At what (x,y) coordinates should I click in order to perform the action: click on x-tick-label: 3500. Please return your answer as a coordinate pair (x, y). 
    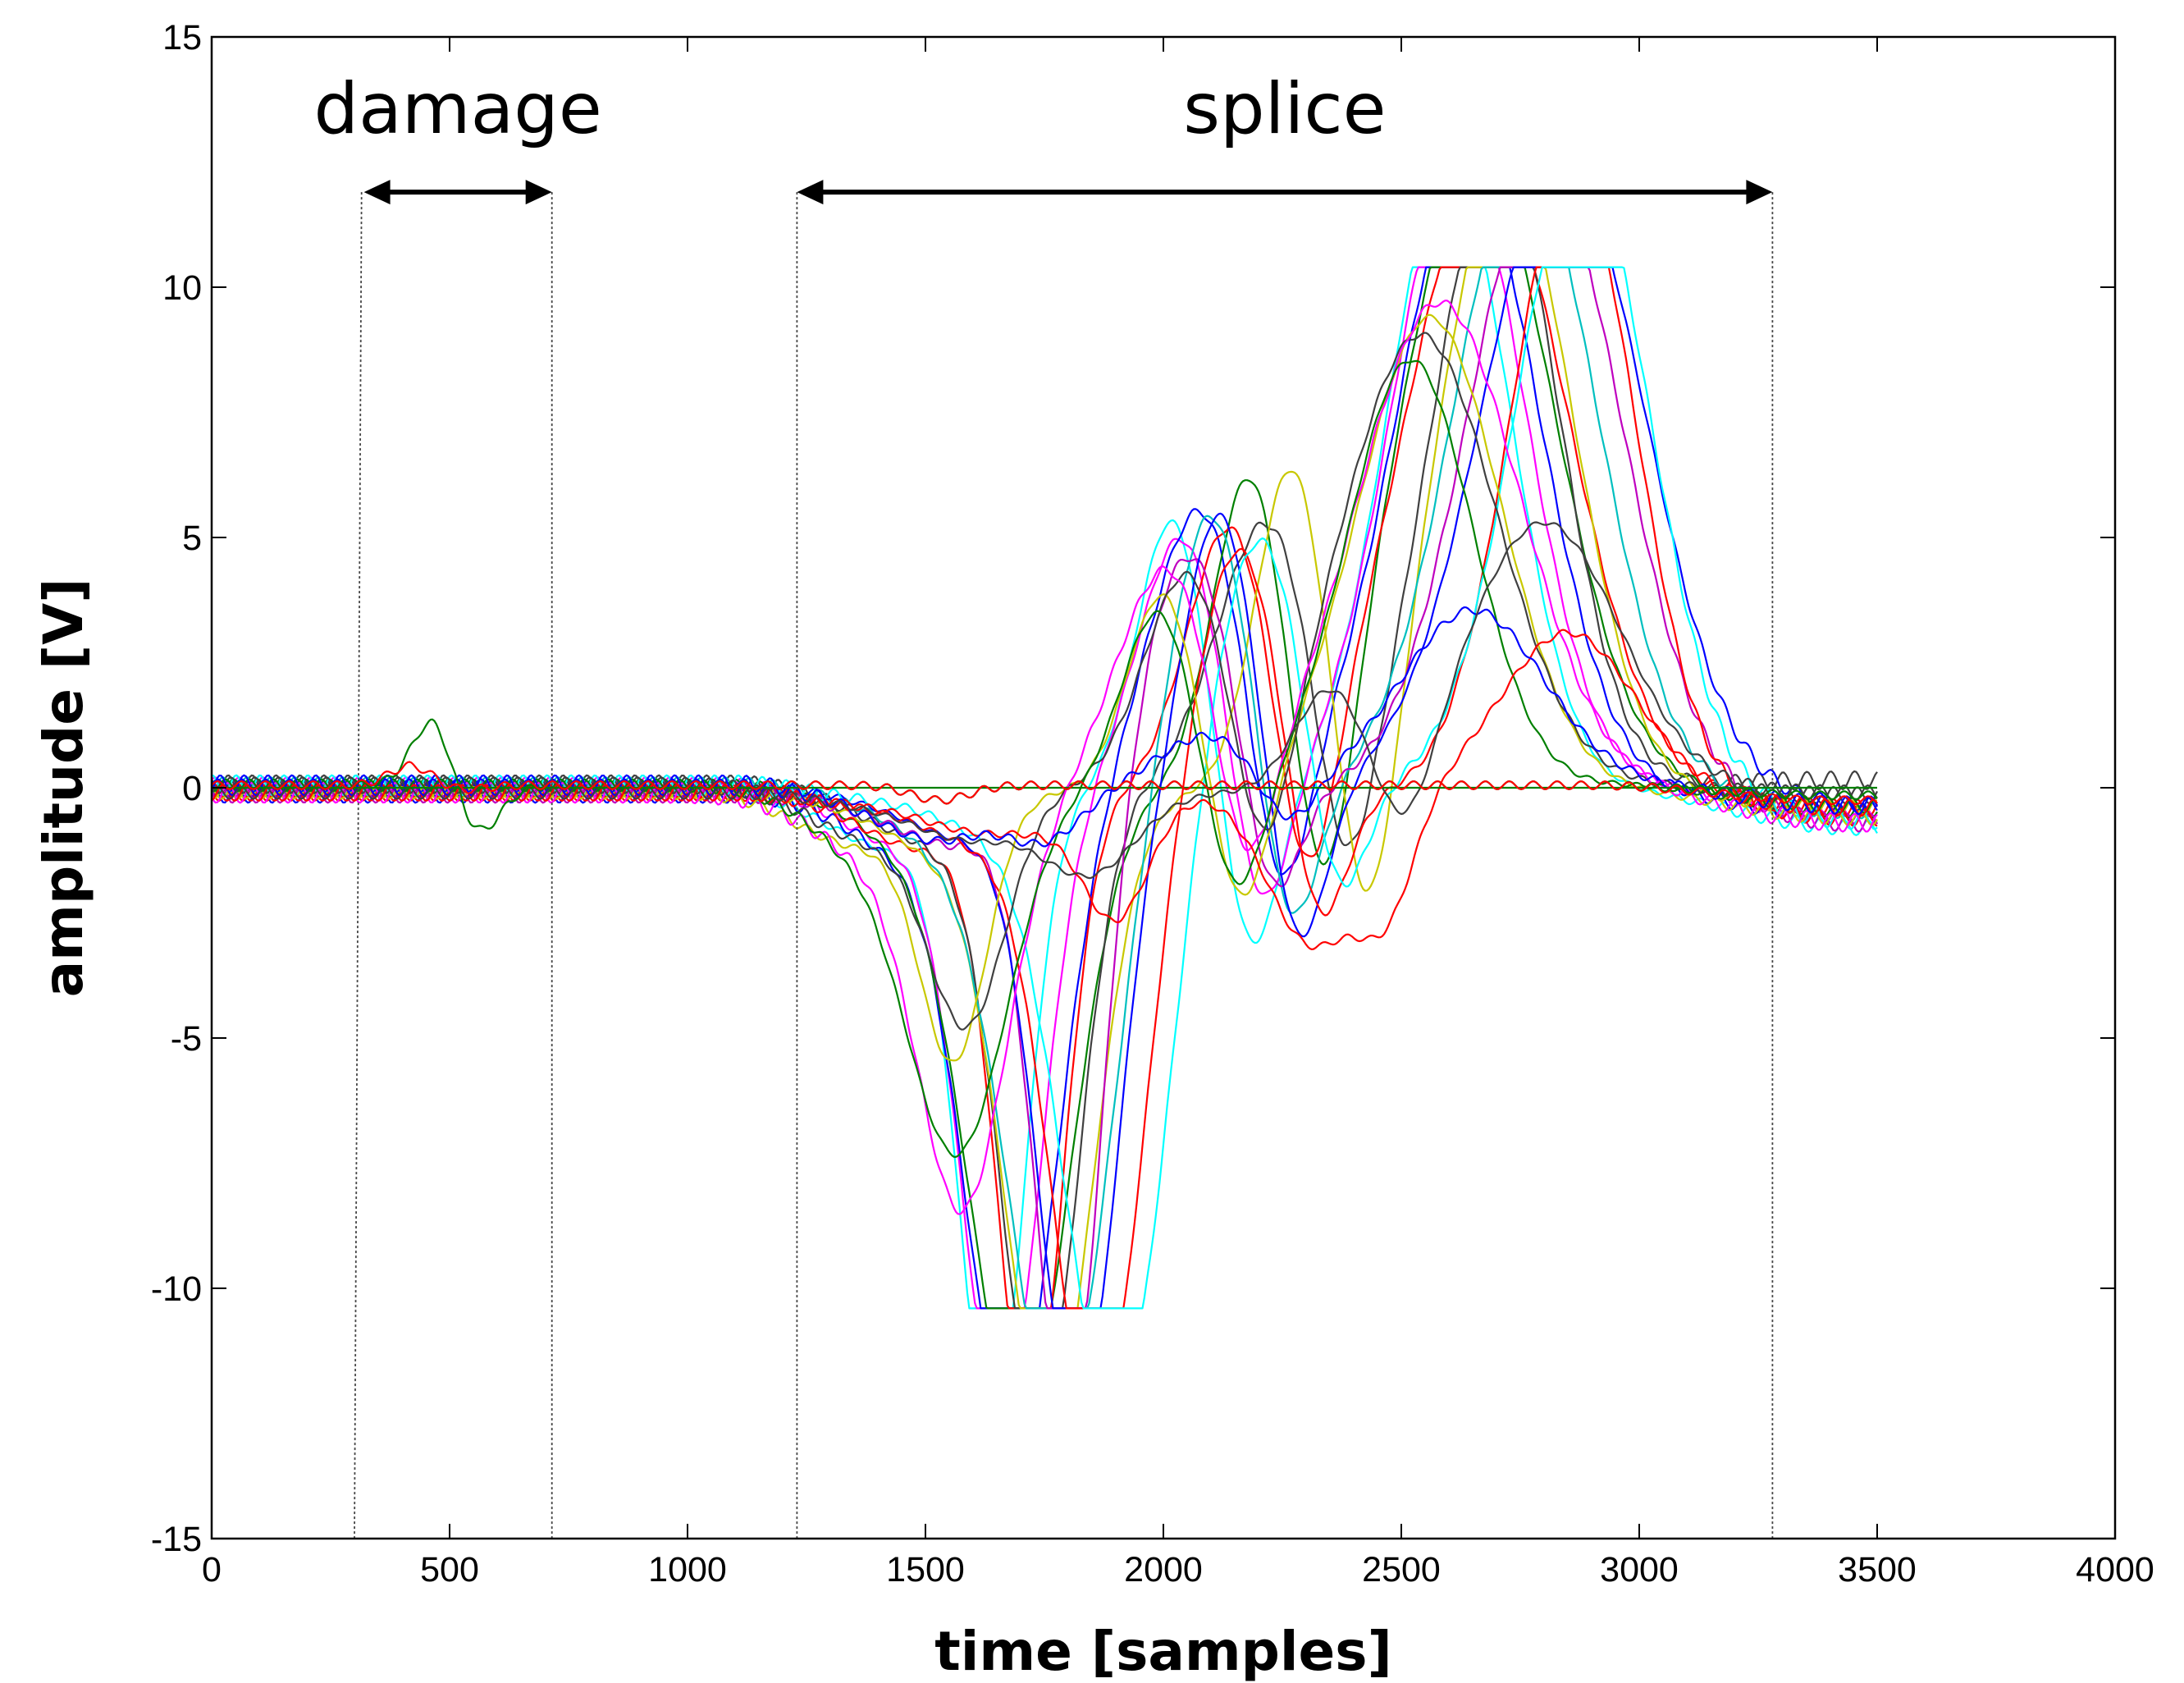
    Looking at the image, I should click on (1878, 1569).